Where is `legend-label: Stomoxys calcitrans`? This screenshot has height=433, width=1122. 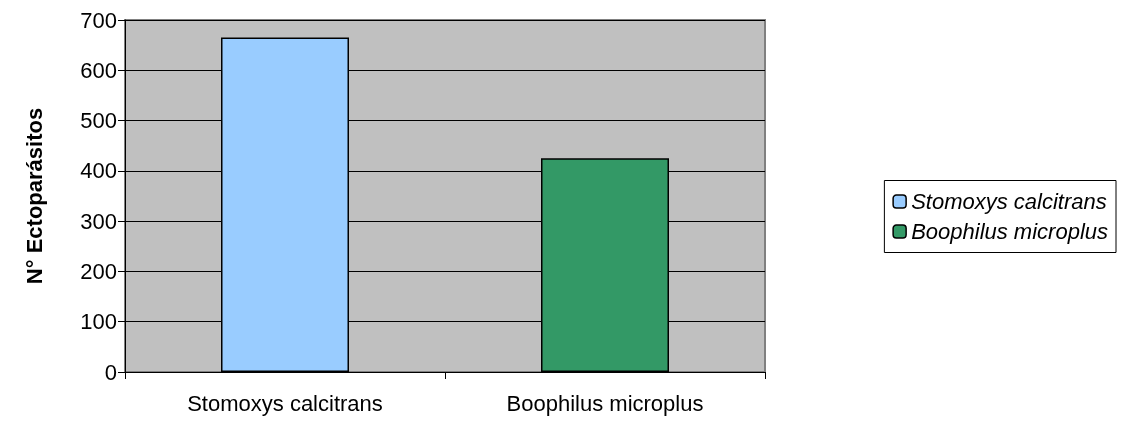
legend-label: Stomoxys calcitrans is located at coordinates (1009, 201).